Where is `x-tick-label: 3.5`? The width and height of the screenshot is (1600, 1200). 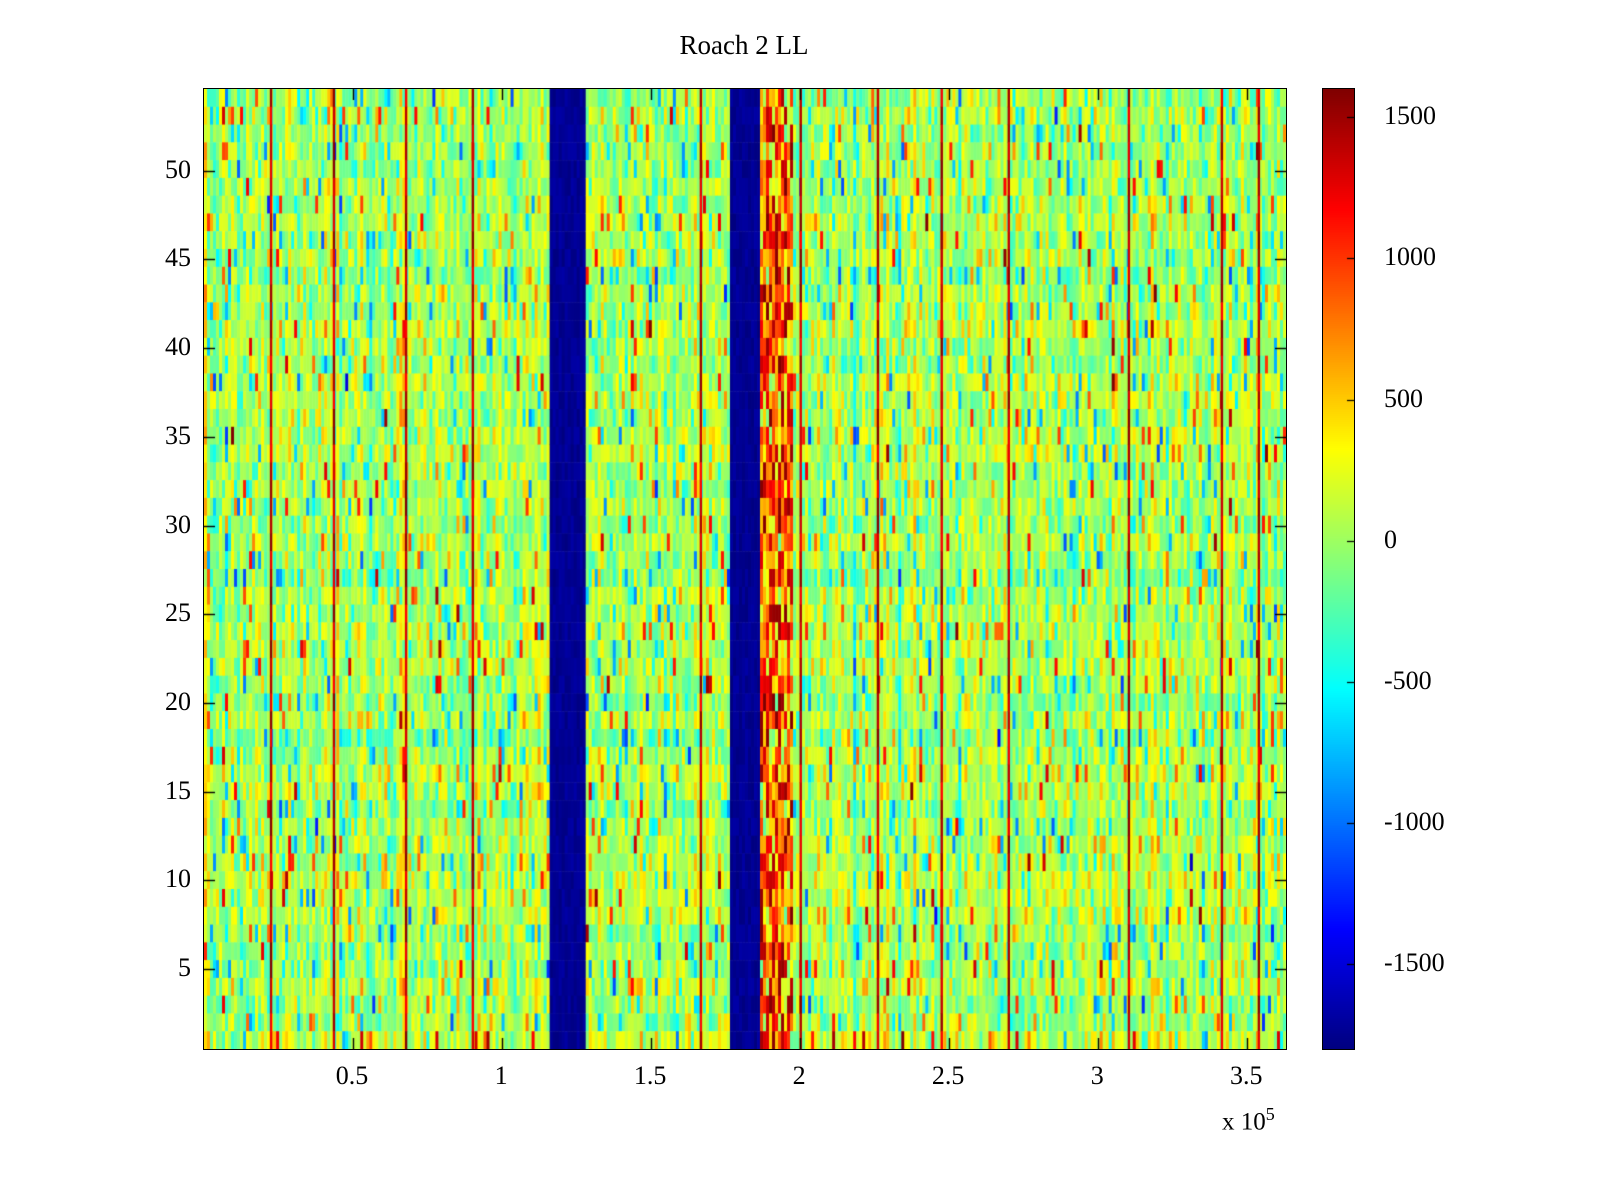
x-tick-label: 3.5 is located at coordinates (1246, 1075).